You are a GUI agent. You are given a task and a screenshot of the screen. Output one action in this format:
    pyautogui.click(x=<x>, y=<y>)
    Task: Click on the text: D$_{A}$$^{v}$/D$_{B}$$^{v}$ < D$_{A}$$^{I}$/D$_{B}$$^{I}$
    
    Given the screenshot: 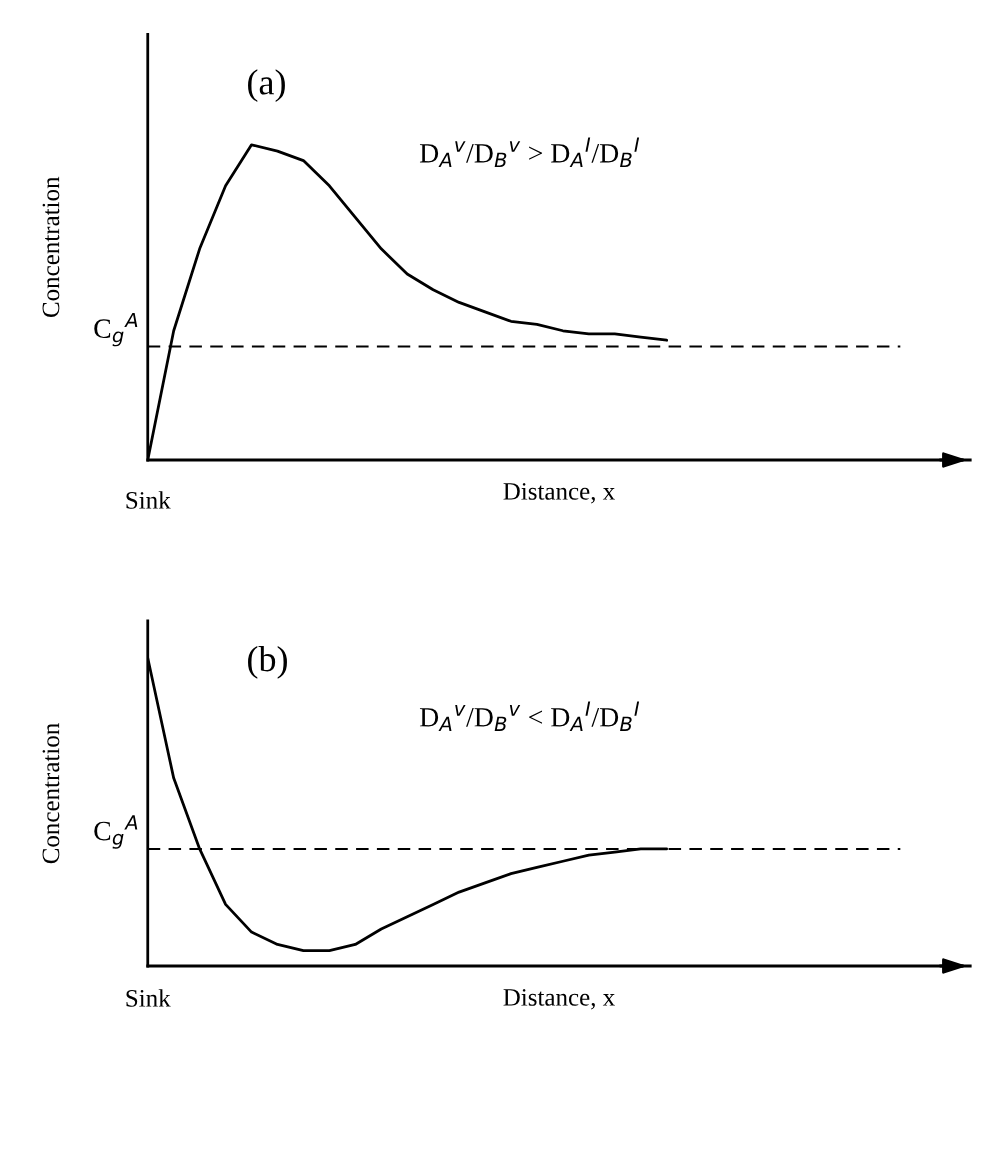 What is the action you would take?
    pyautogui.click(x=529, y=716)
    